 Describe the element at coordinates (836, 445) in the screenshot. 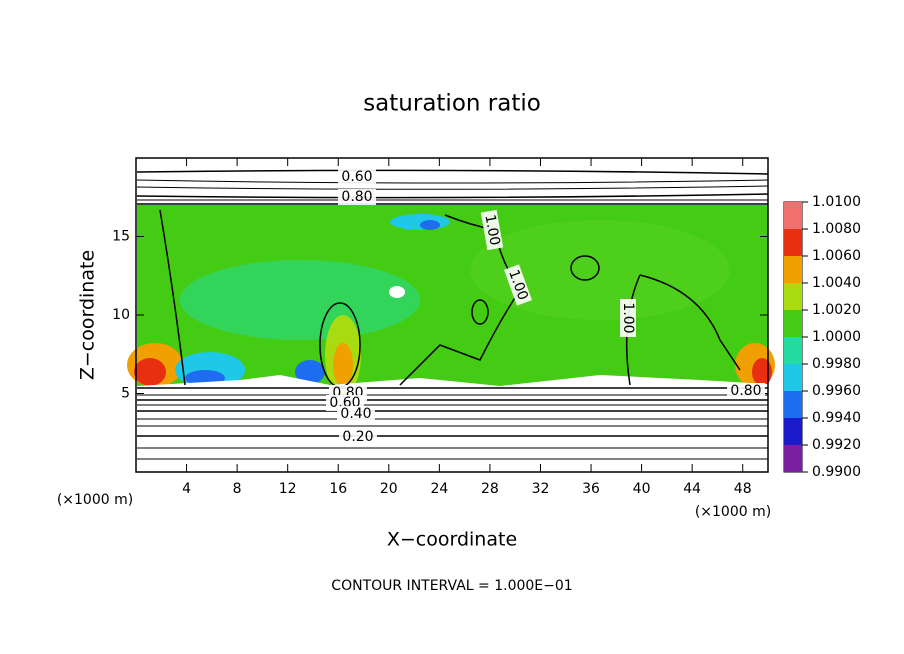

I see `colorbar-tick-label: 0.9920` at that location.